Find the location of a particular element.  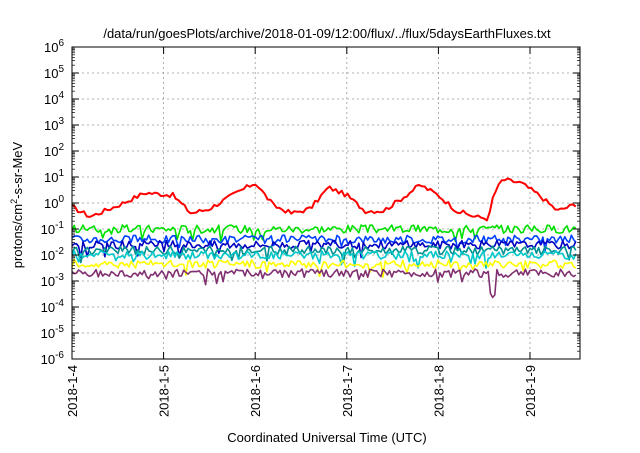

y-tick-label: 10⁻¹ is located at coordinates (53, 228).